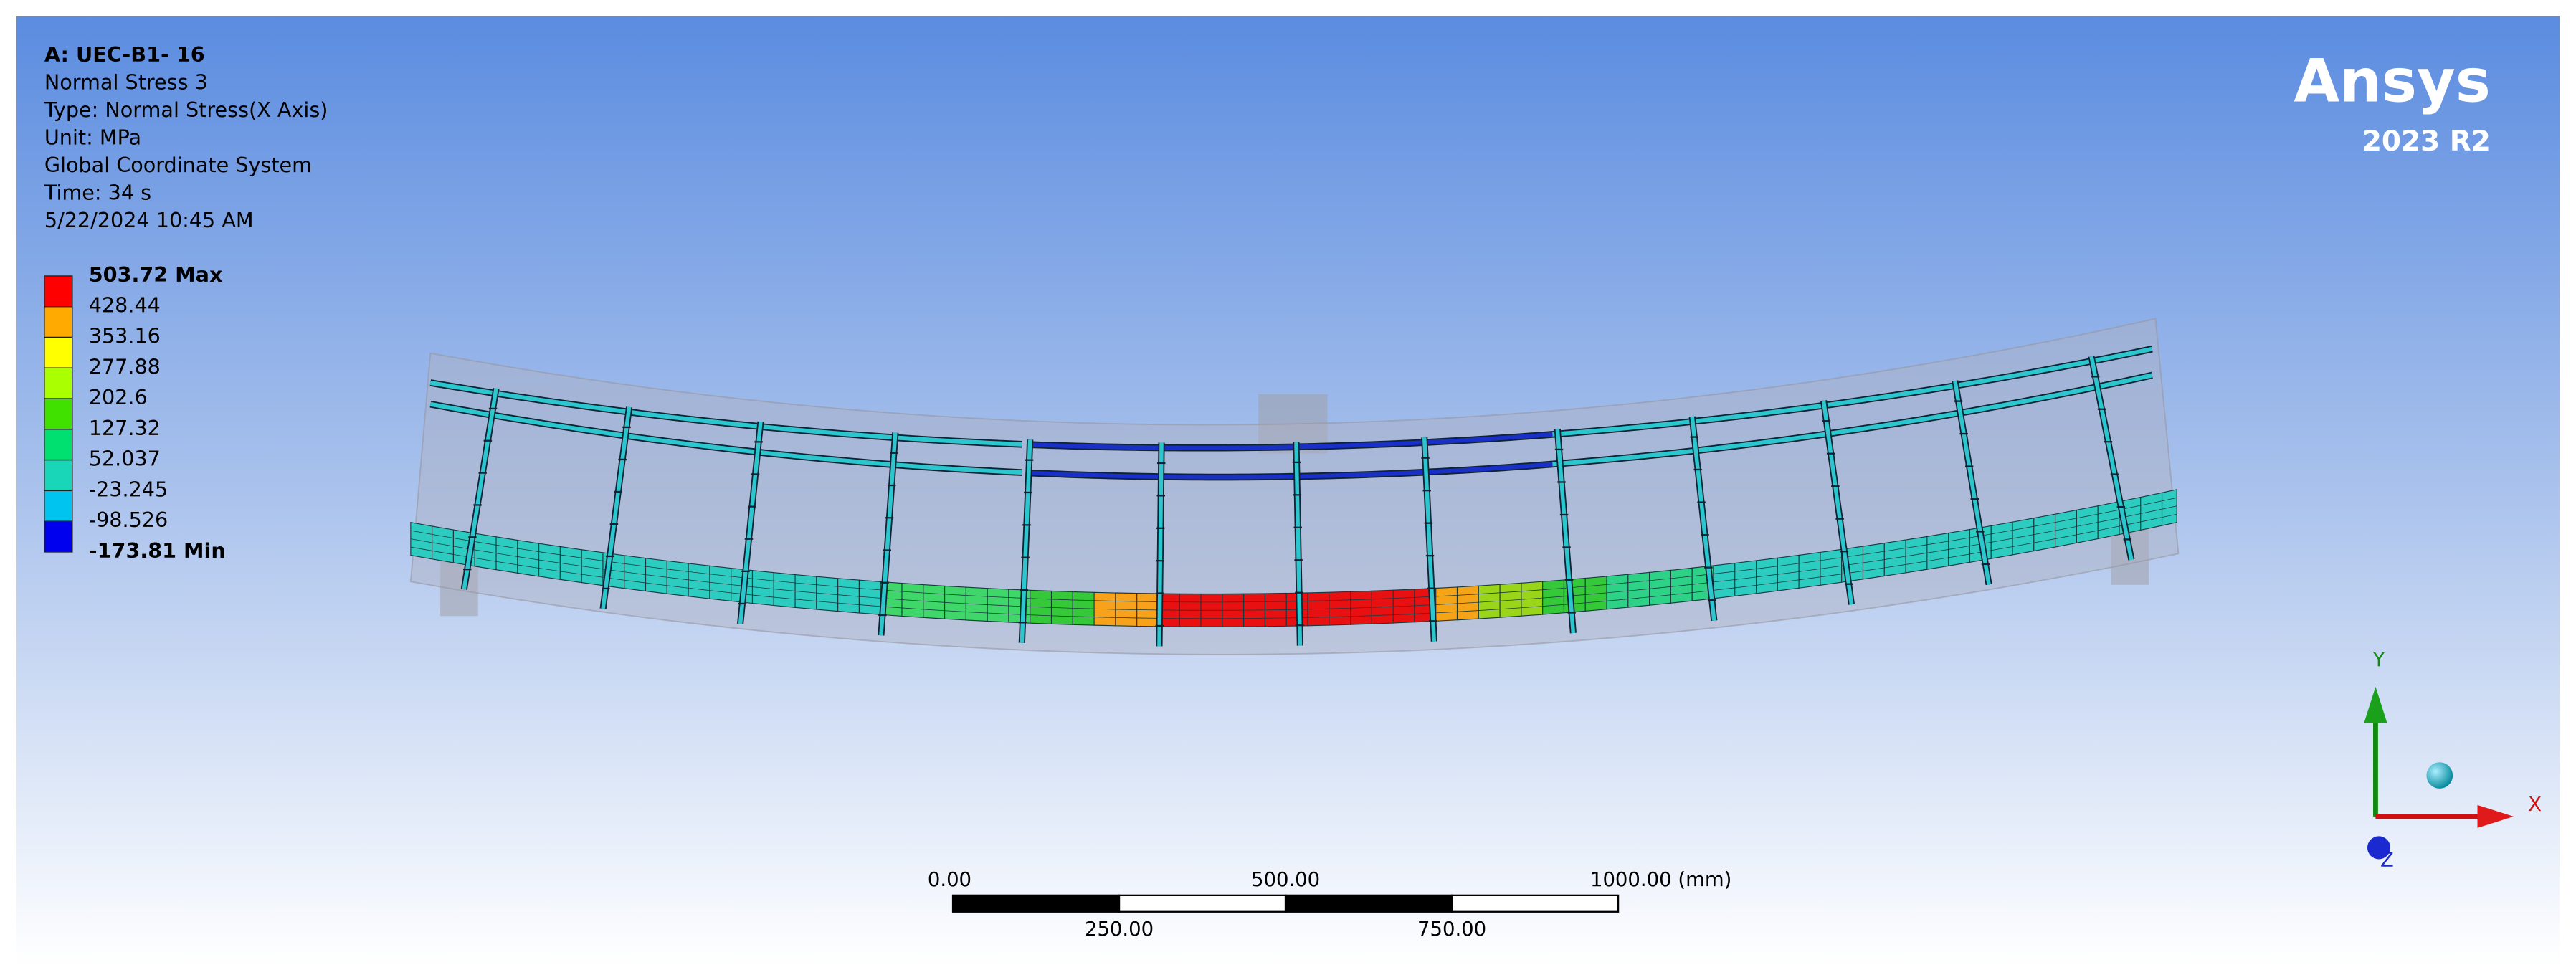  What do you see at coordinates (119, 397) in the screenshot?
I see `legend-label: 202.6` at bounding box center [119, 397].